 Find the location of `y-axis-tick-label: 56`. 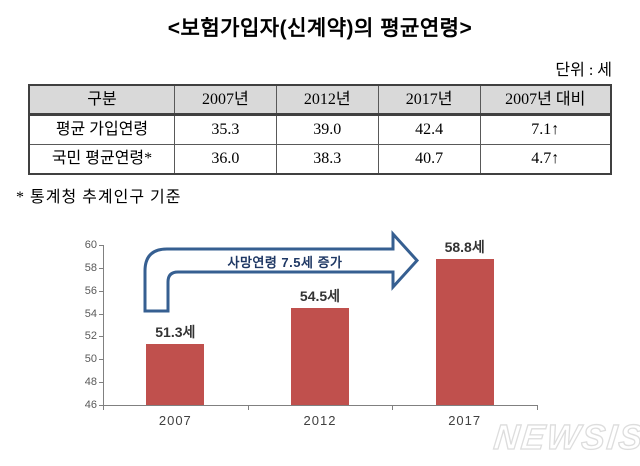

y-axis-tick-label: 56 is located at coordinates (90, 290).